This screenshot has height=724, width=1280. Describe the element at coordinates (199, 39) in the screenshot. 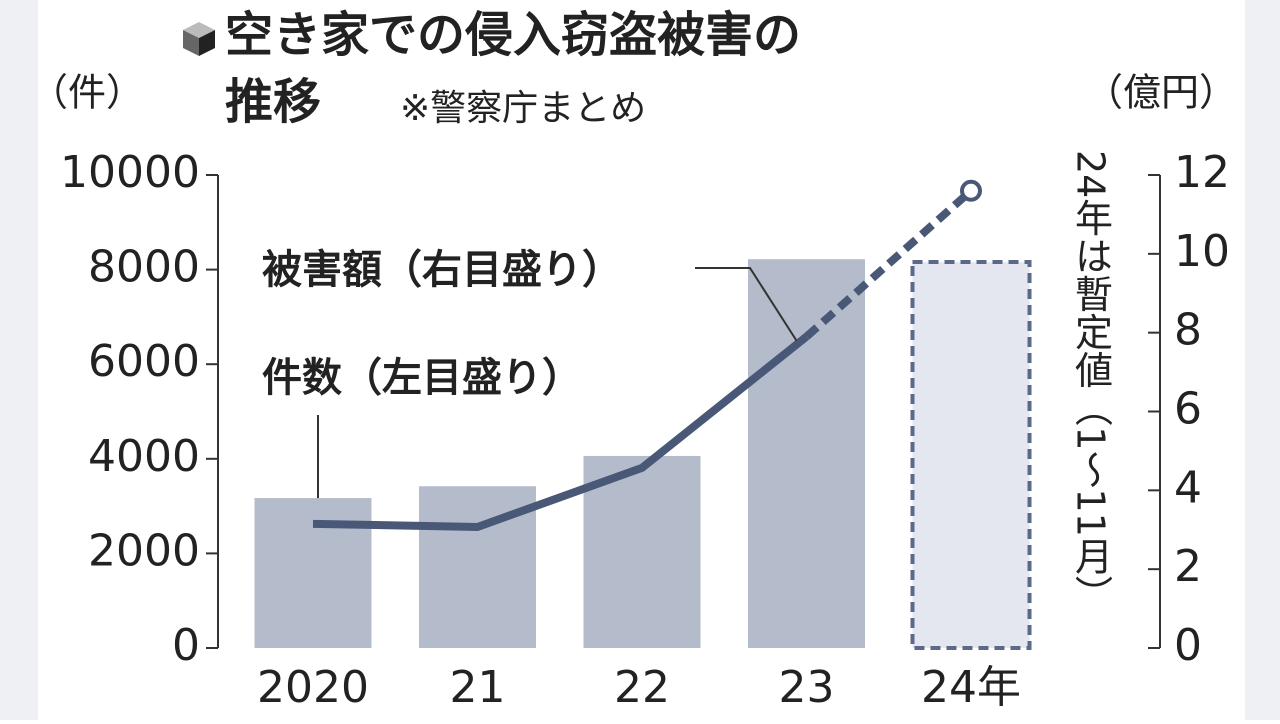

I see `title-icon` at that location.